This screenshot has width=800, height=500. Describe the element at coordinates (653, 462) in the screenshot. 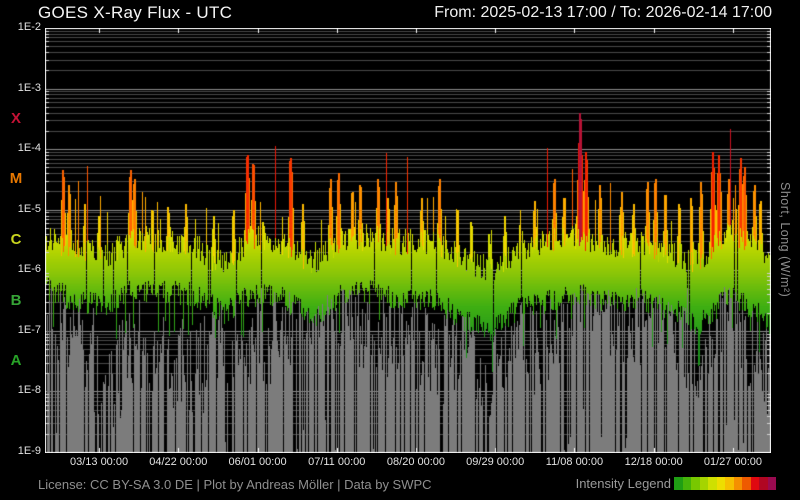

I see `x-tick-label: 12/18 00:00` at that location.